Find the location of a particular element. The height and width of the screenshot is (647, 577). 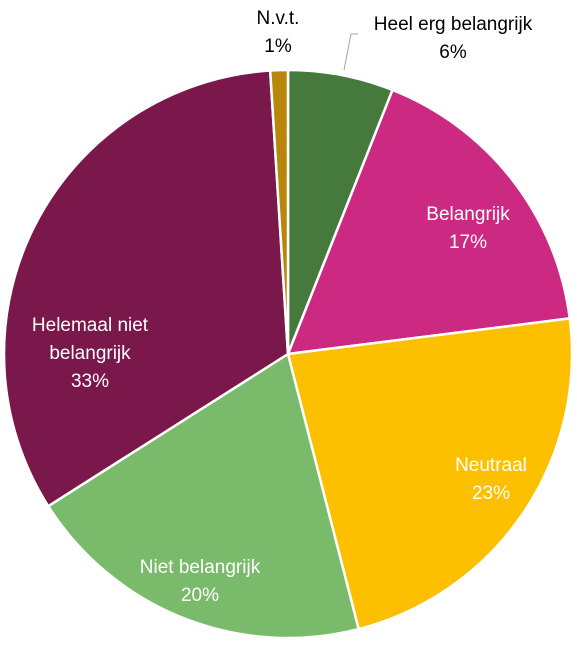

slice-label-n-v-t: N.v.t. 1% is located at coordinates (278, 32).